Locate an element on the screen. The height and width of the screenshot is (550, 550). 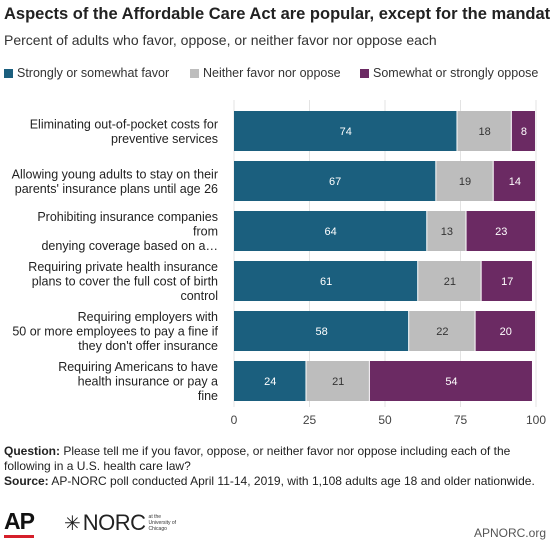
x-tick-label-0: 0 is located at coordinates (234, 420).